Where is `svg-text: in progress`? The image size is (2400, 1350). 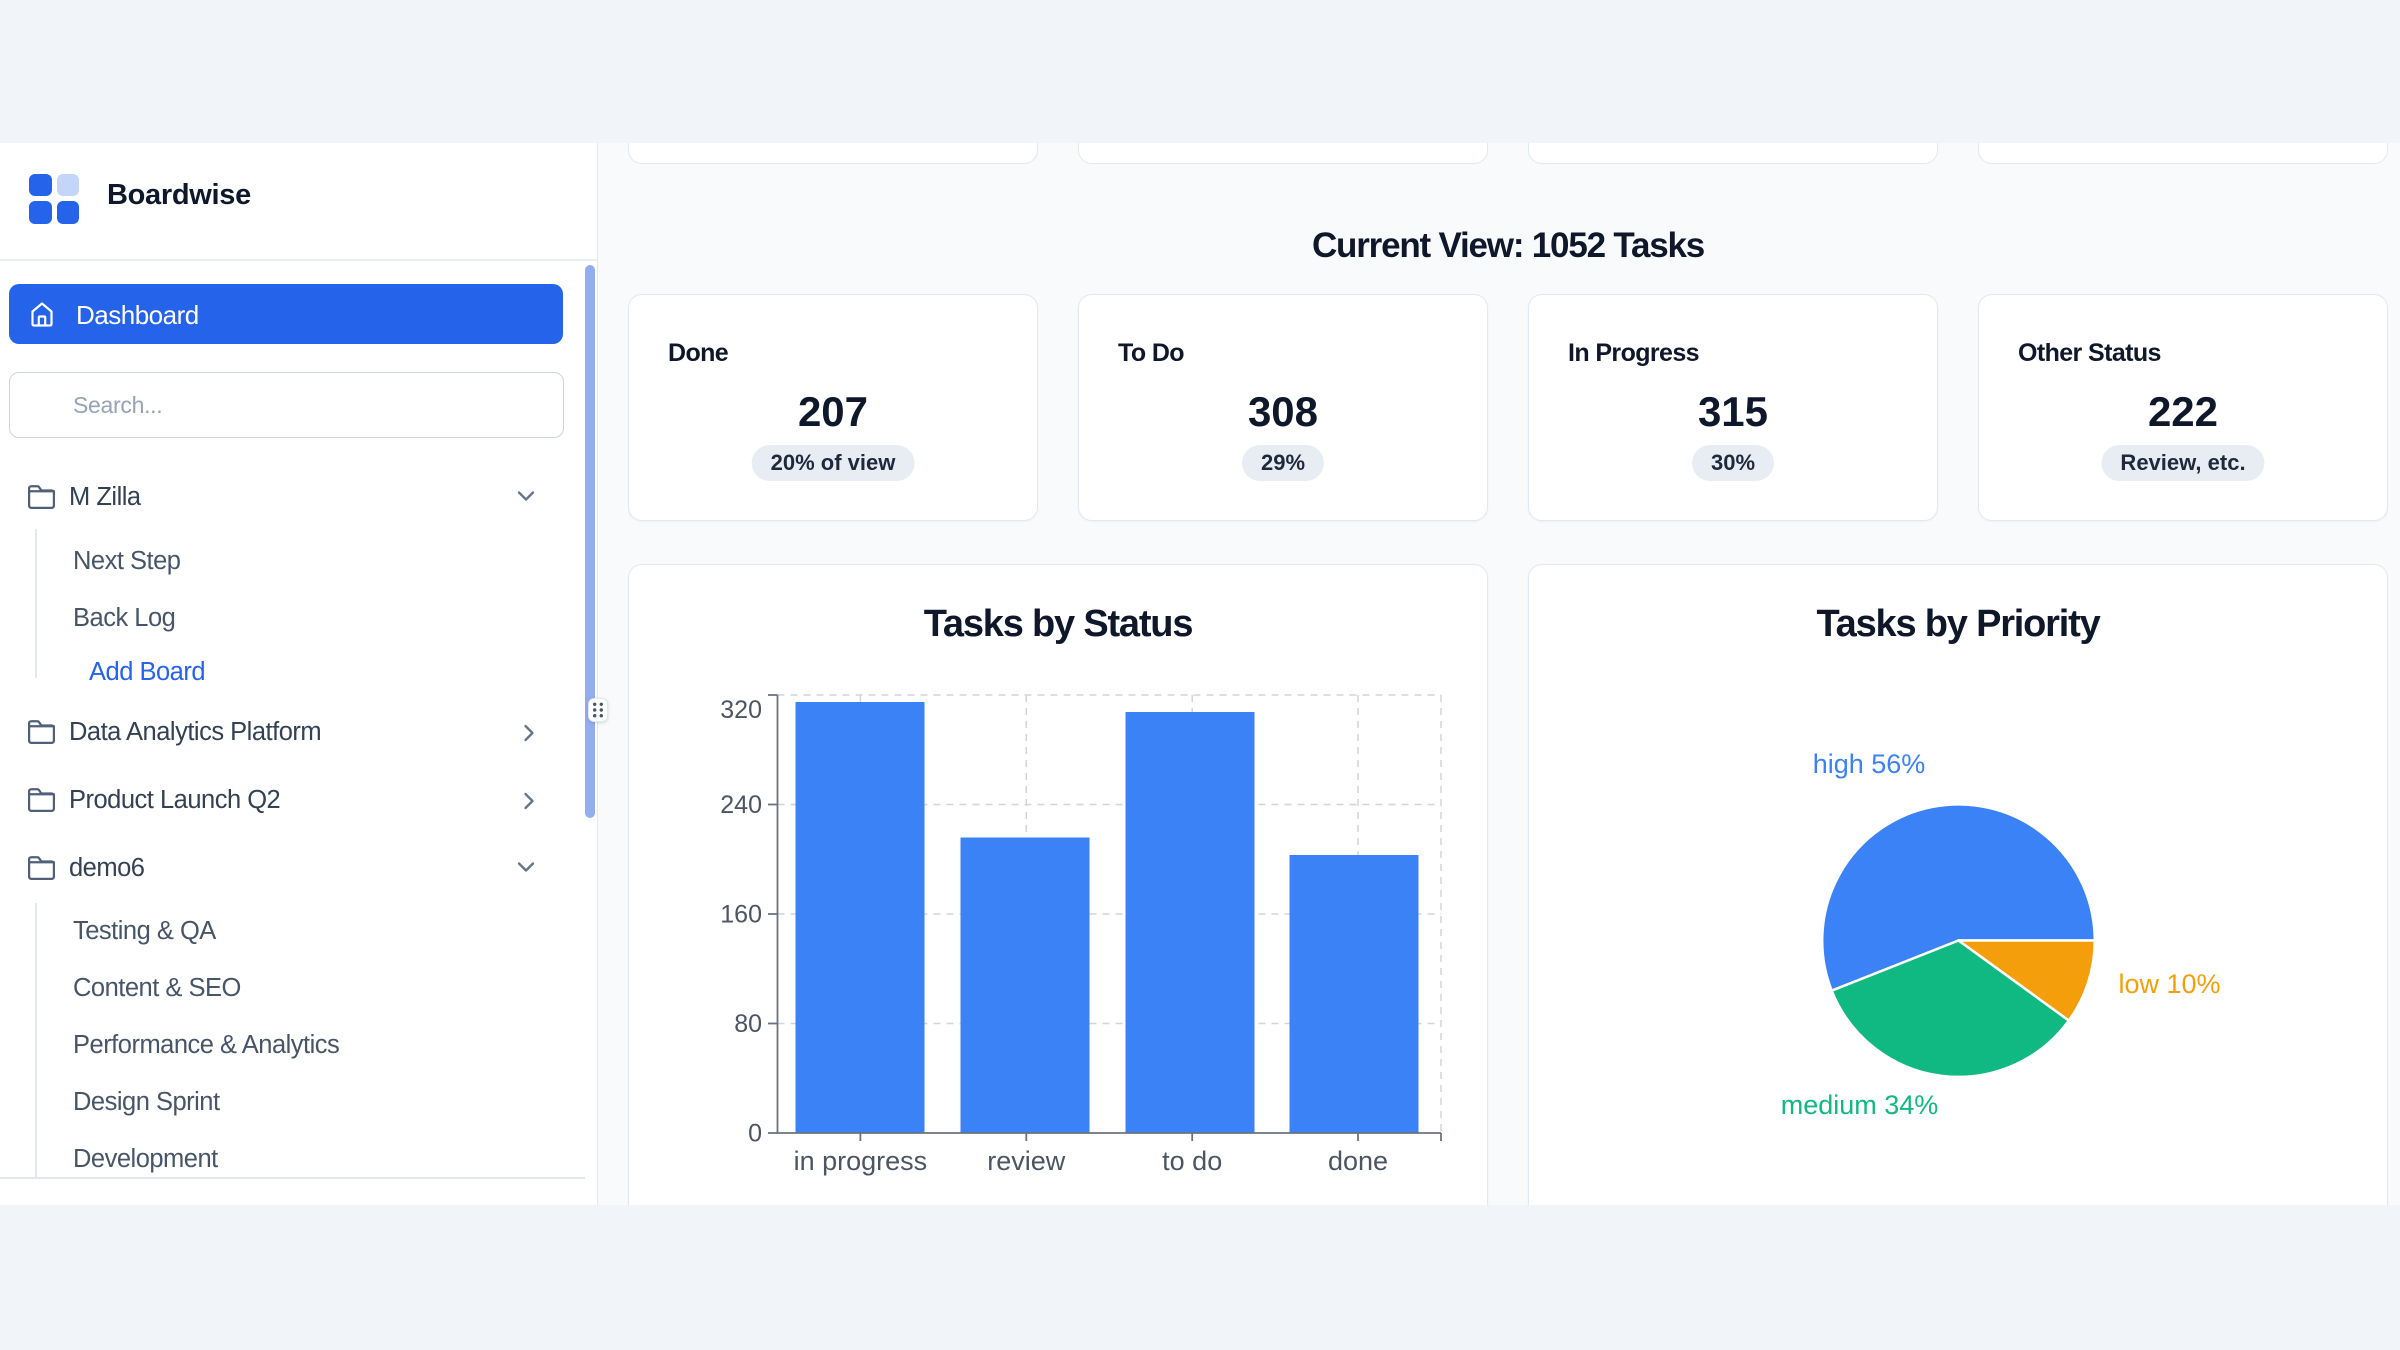 svg-text: in progress is located at coordinates (861, 1161).